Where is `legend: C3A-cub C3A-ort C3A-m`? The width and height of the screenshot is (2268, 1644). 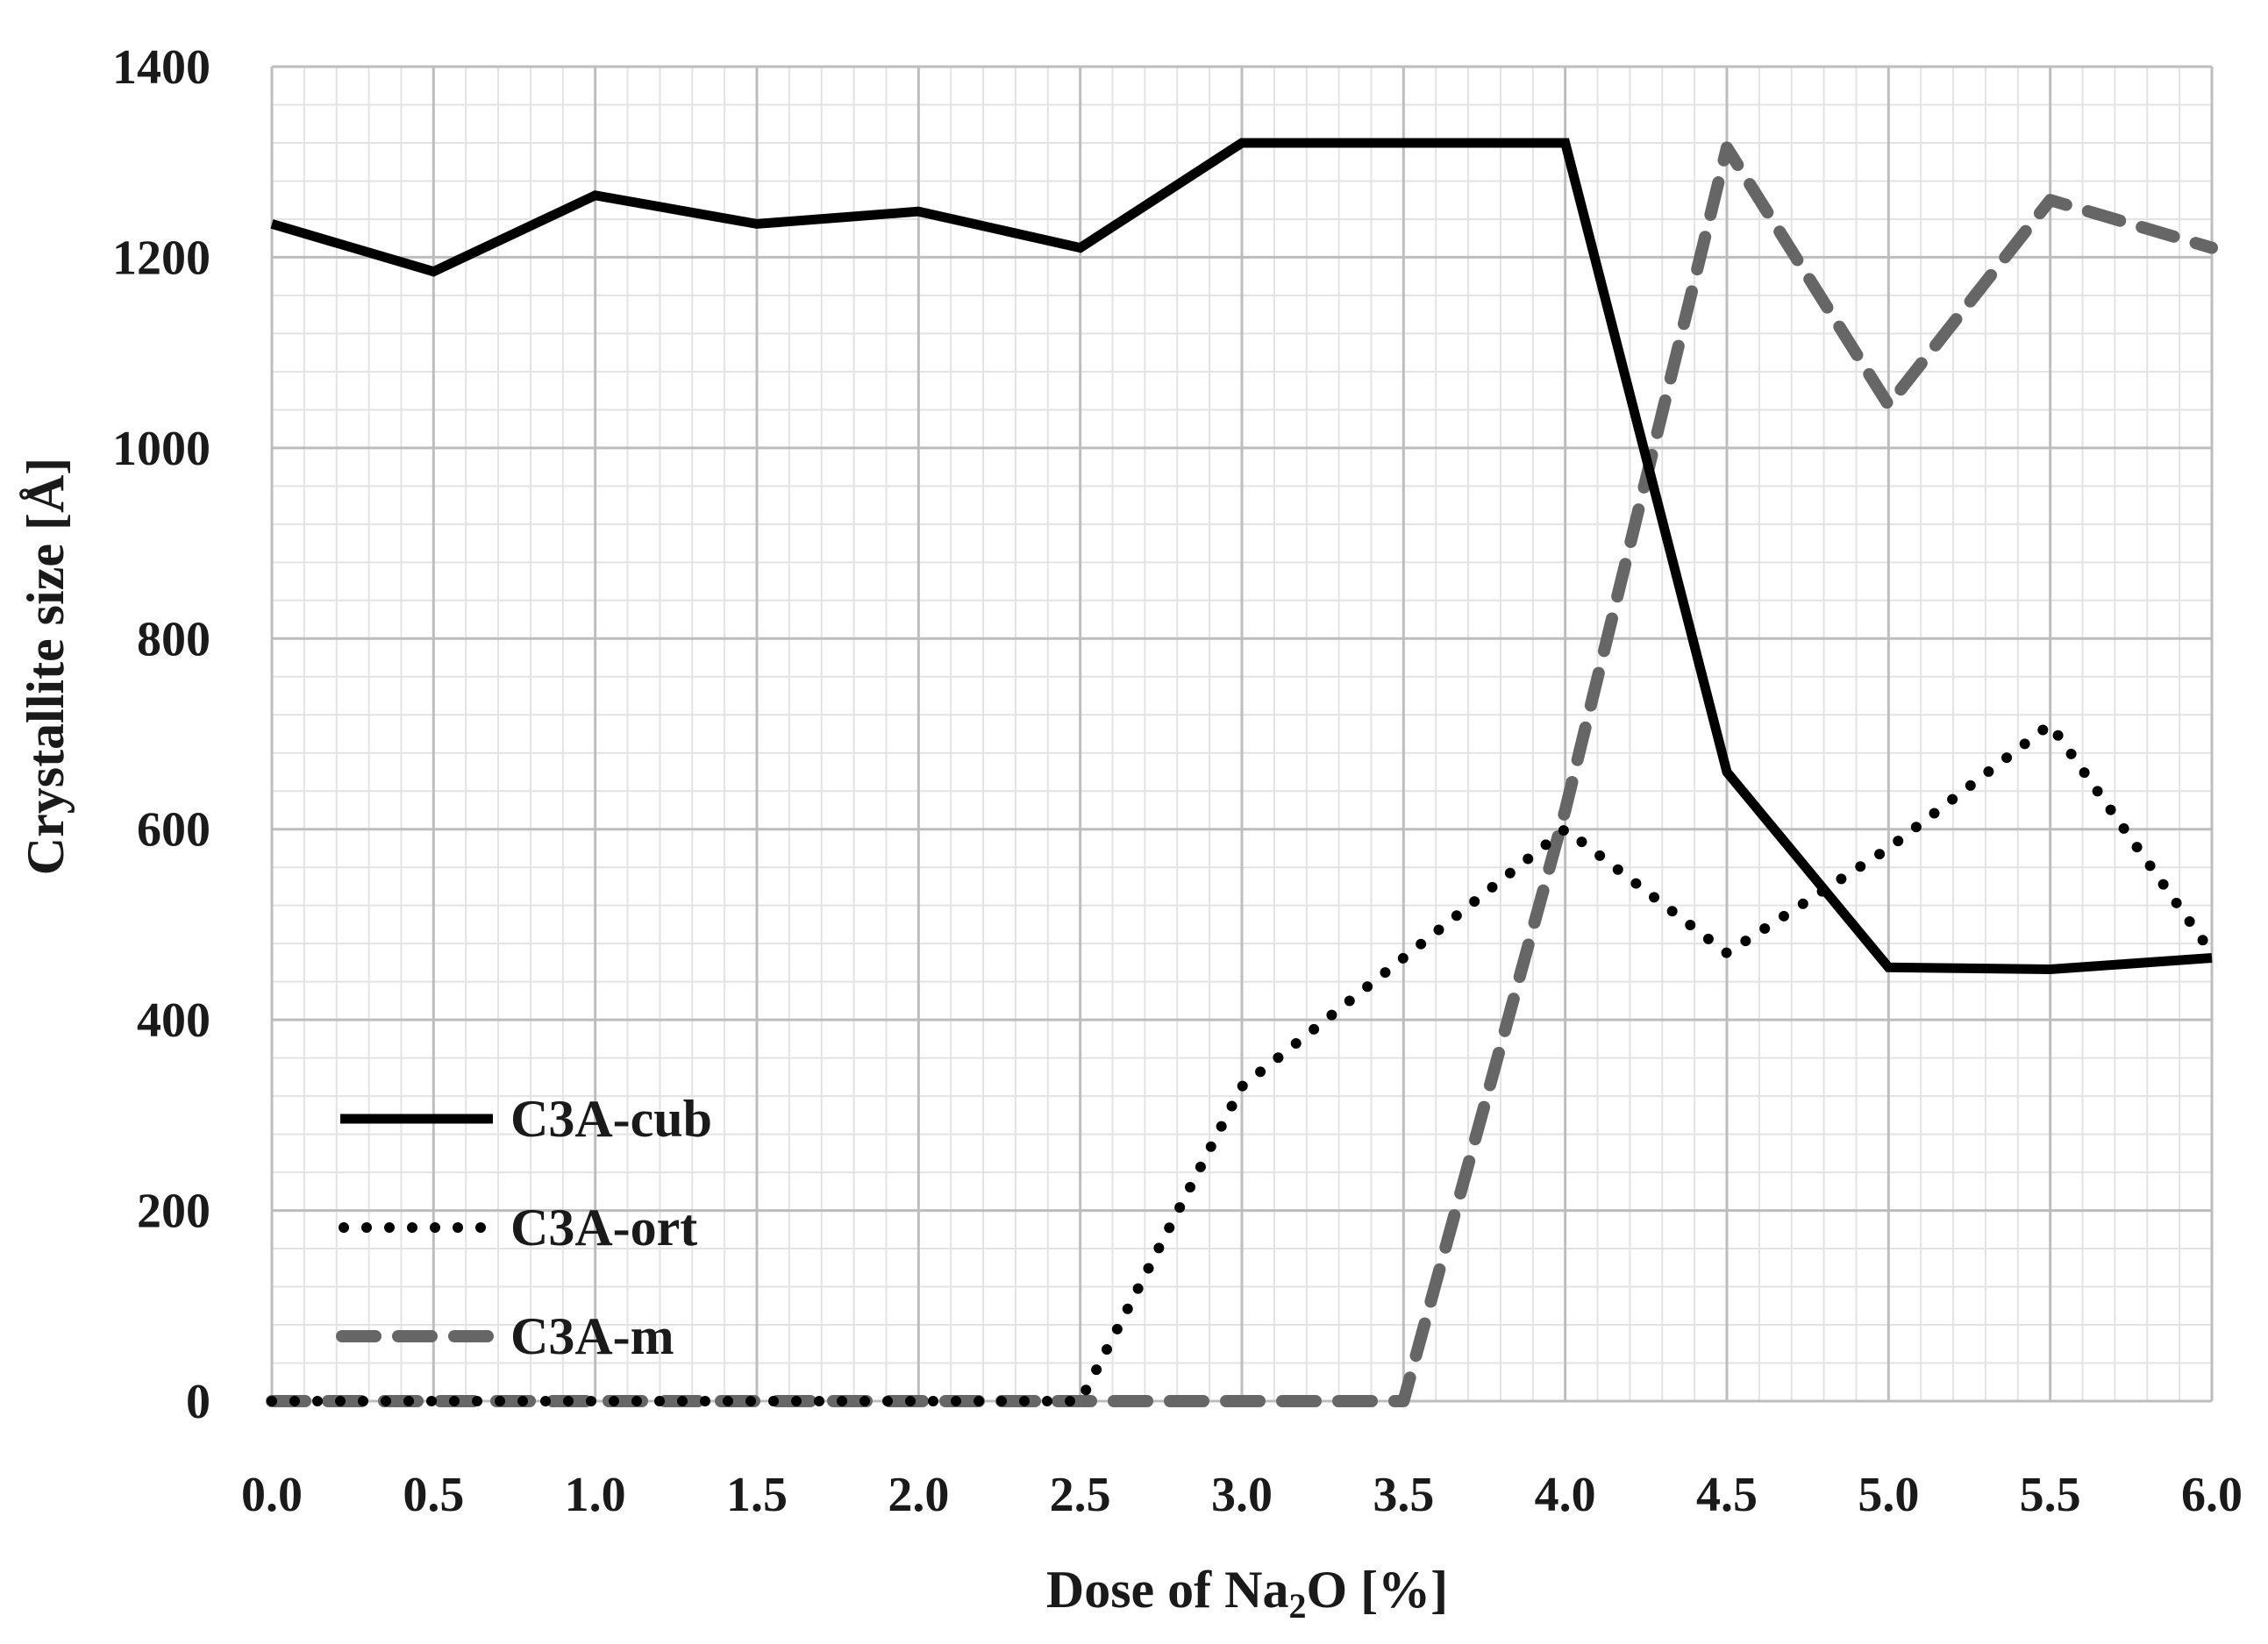
legend: C3A-cub C3A-ort C3A-m is located at coordinates (524, 1227).